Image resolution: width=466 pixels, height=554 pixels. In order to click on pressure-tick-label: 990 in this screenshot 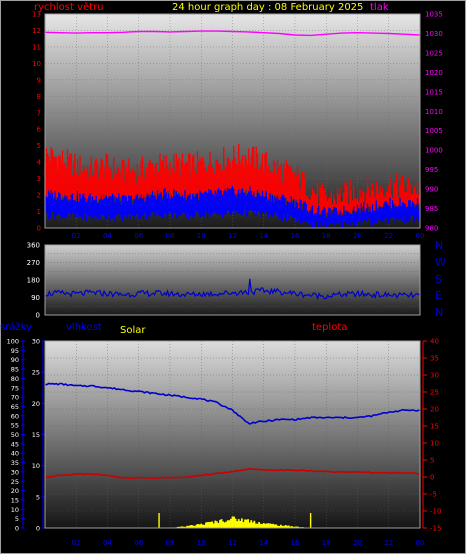, I will do `click(431, 190)`.